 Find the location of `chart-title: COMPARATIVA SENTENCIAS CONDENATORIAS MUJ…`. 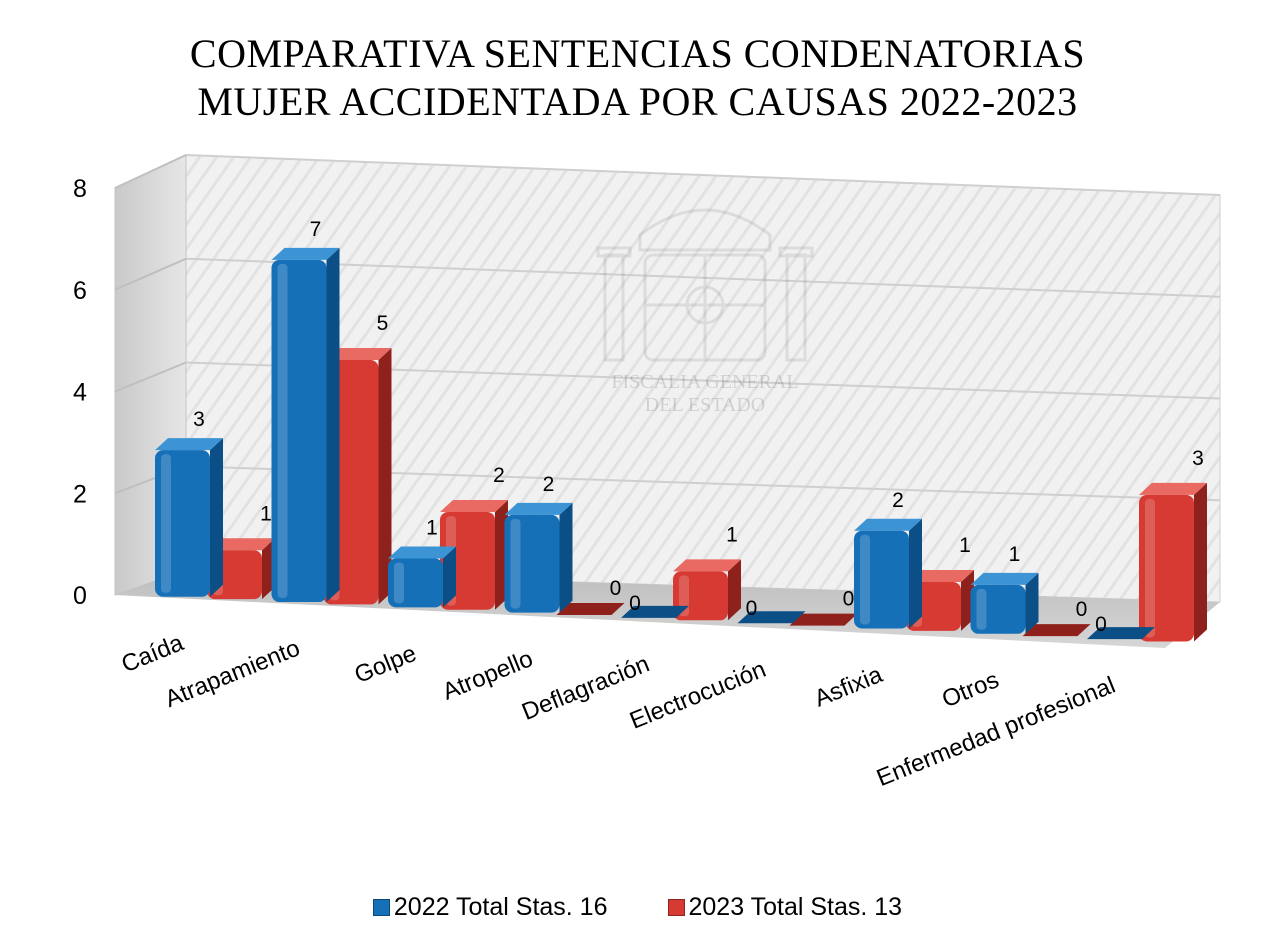

chart-title: COMPARATIVA SENTENCIAS CONDENATORIAS MUJ… is located at coordinates (637, 78).